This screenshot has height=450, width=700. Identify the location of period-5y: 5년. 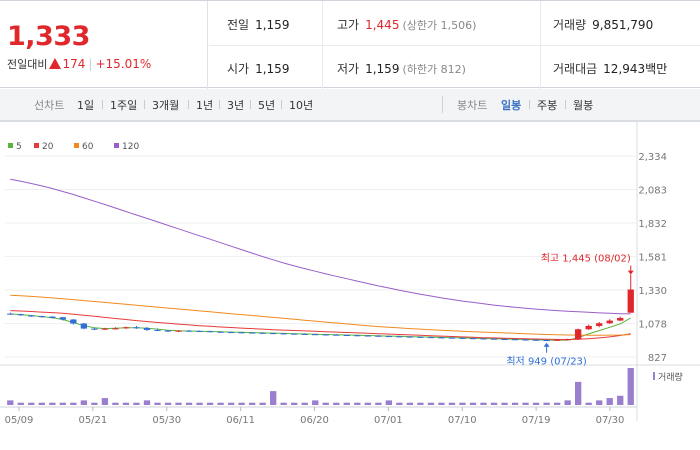
(267, 105).